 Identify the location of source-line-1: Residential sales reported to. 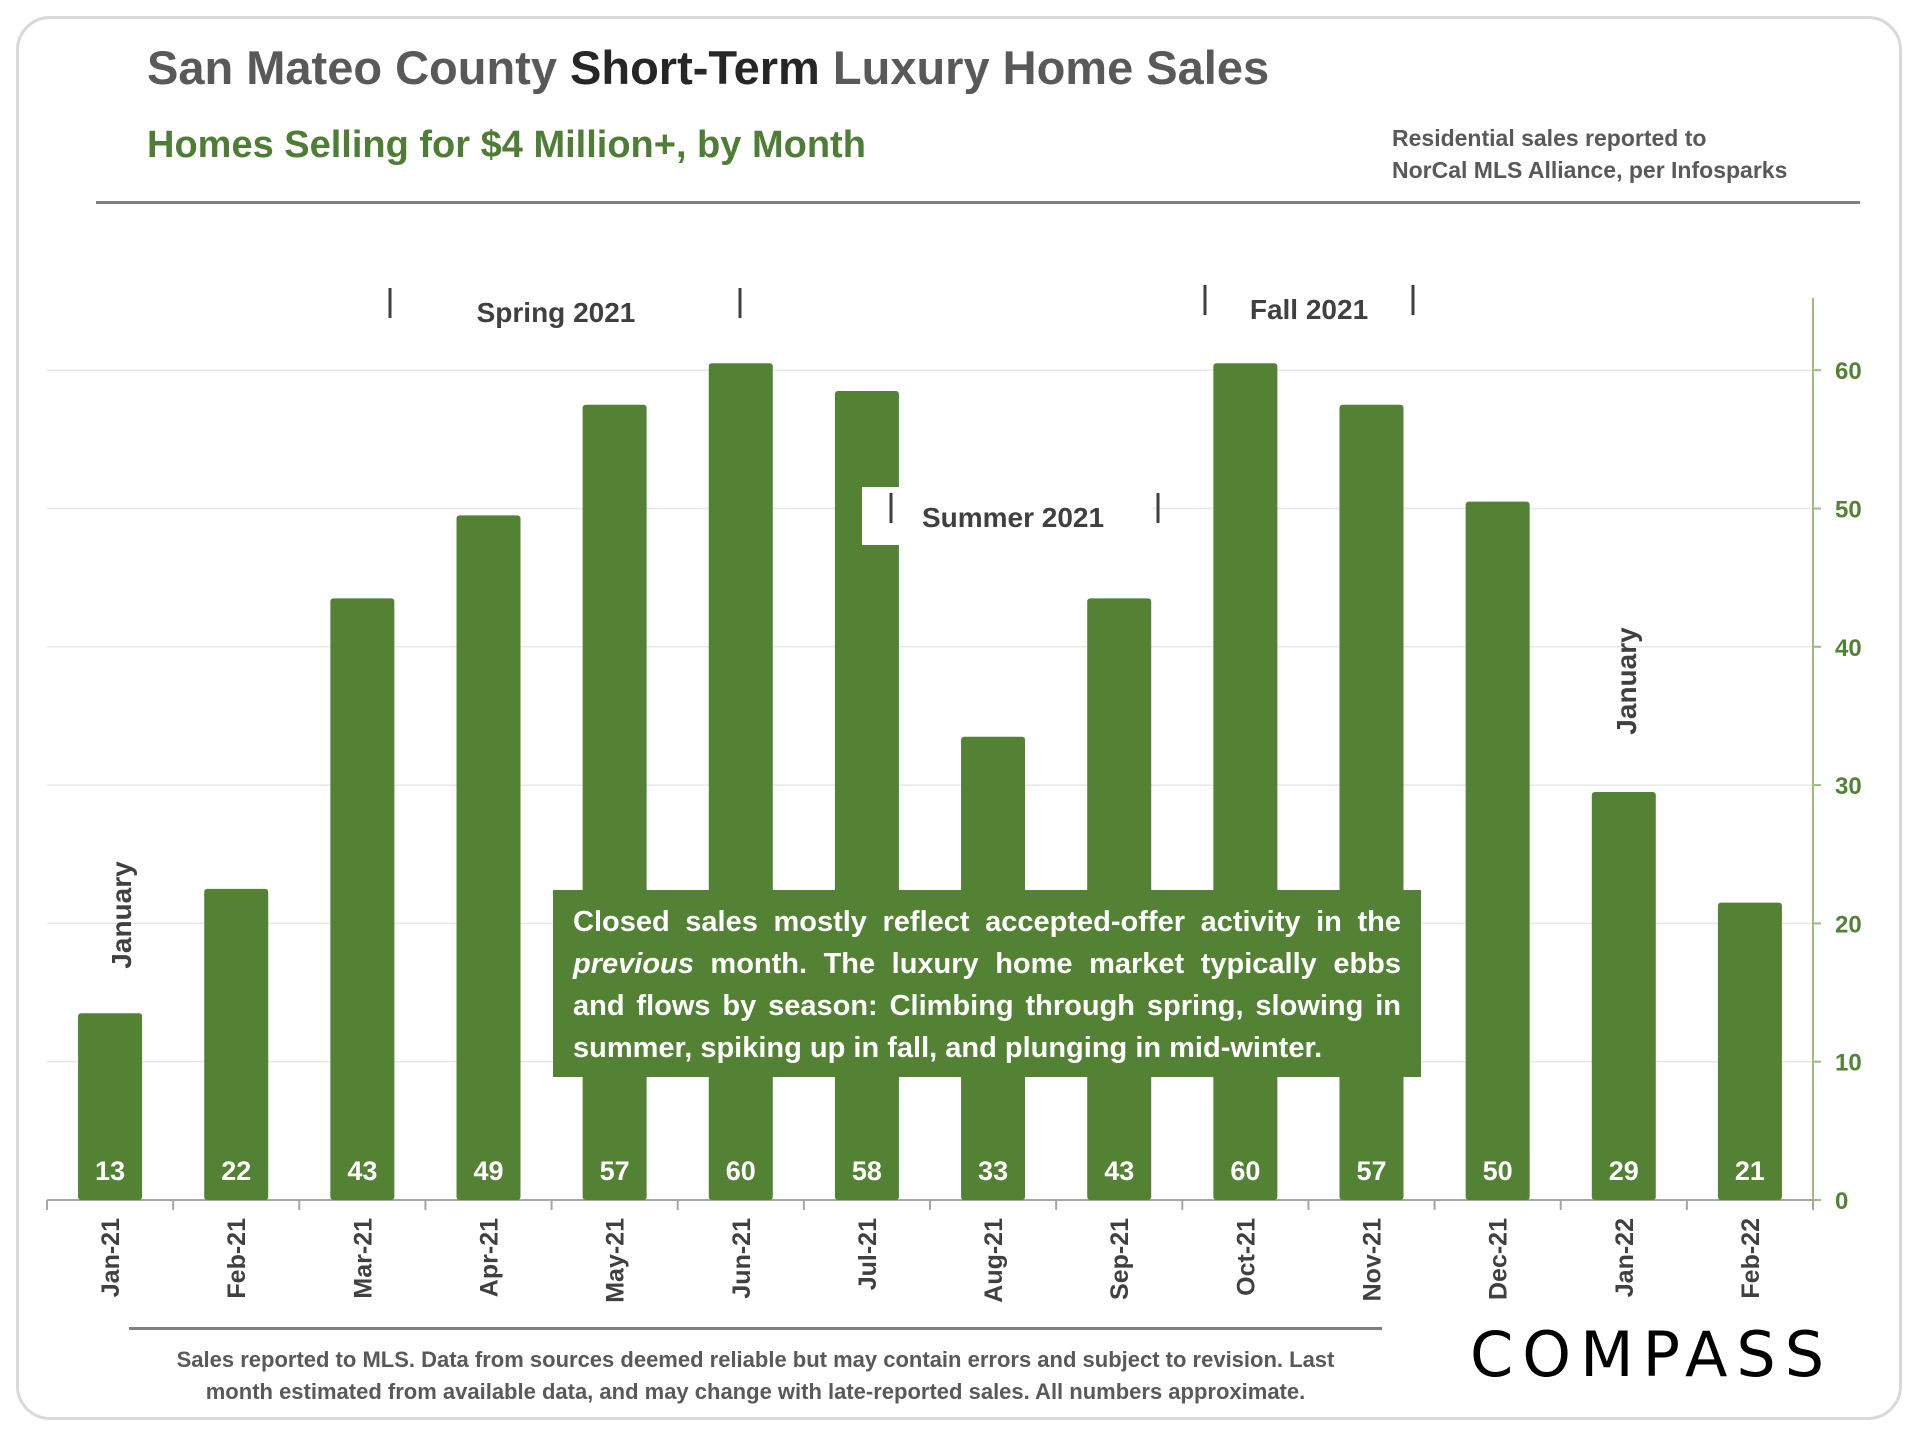
(1549, 138).